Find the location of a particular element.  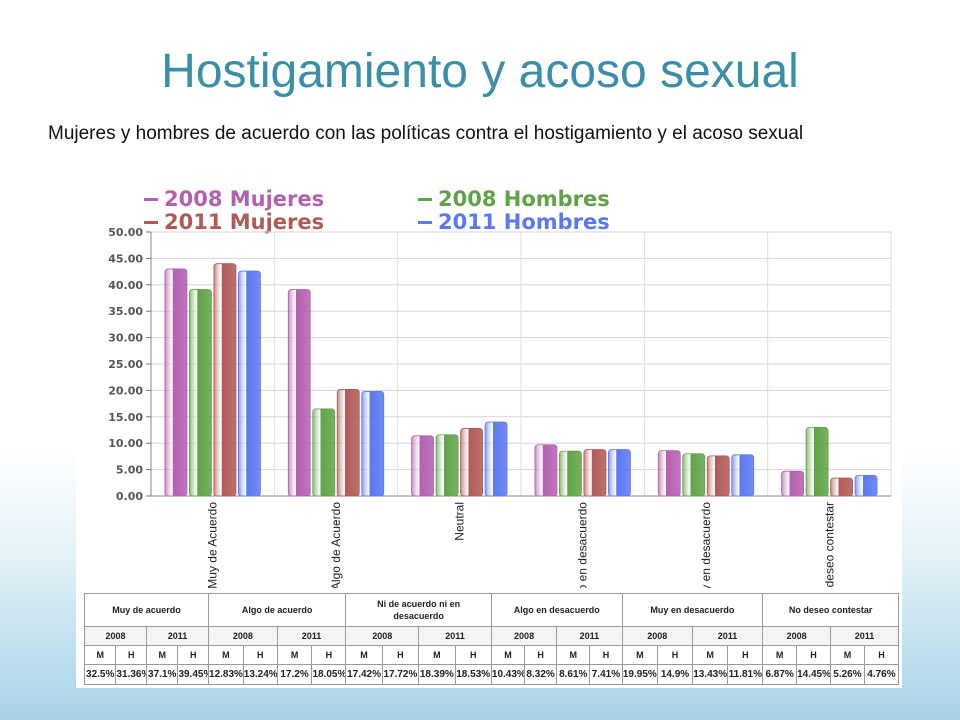

table-value-cell: 7.41% is located at coordinates (606, 674).